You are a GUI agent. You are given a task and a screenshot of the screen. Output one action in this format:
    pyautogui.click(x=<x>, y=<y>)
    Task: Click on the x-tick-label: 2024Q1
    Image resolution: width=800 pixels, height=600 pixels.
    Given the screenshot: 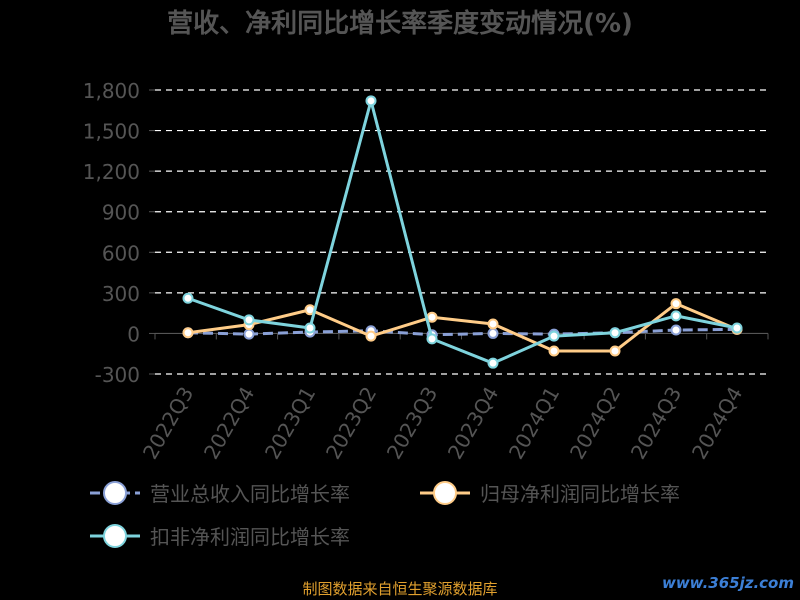 What is the action you would take?
    pyautogui.click(x=534, y=423)
    